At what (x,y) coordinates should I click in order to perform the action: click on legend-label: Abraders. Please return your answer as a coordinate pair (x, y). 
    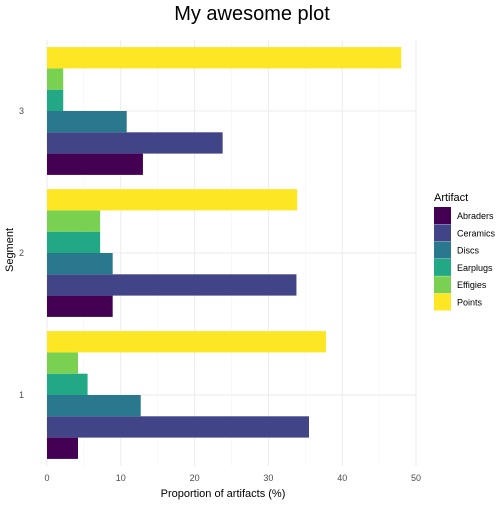
    Looking at the image, I should click on (475, 216).